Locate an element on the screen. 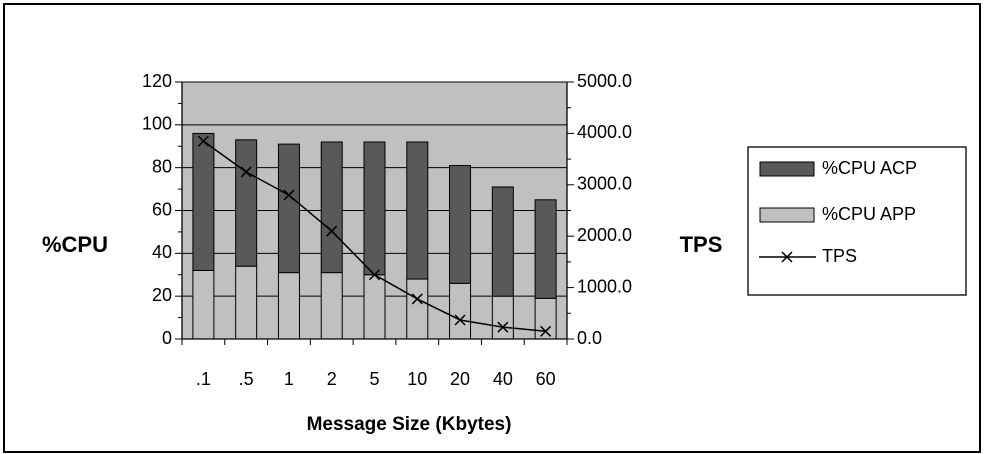 The height and width of the screenshot is (454, 984). x-tick-label: 40 is located at coordinates (503, 379).